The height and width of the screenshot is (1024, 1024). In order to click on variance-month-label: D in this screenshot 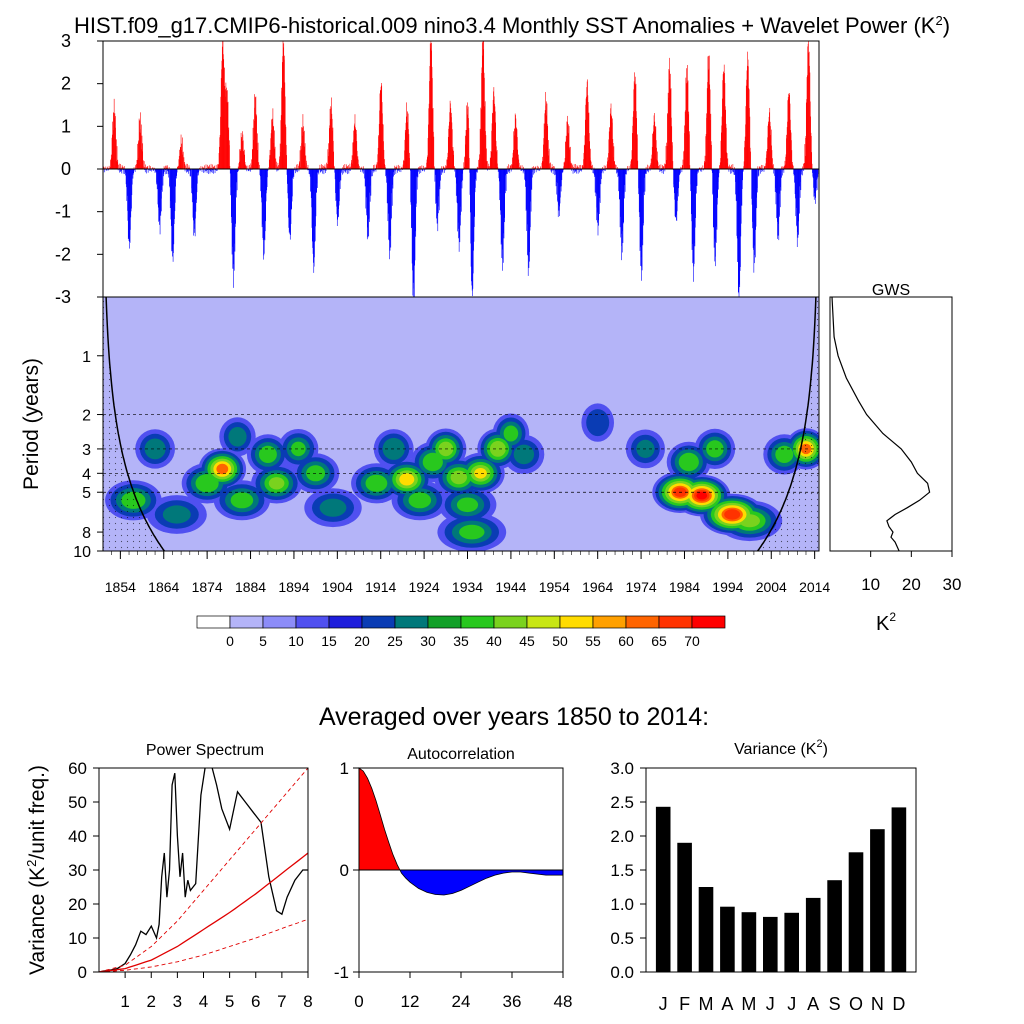, I will do `click(898, 1004)`.